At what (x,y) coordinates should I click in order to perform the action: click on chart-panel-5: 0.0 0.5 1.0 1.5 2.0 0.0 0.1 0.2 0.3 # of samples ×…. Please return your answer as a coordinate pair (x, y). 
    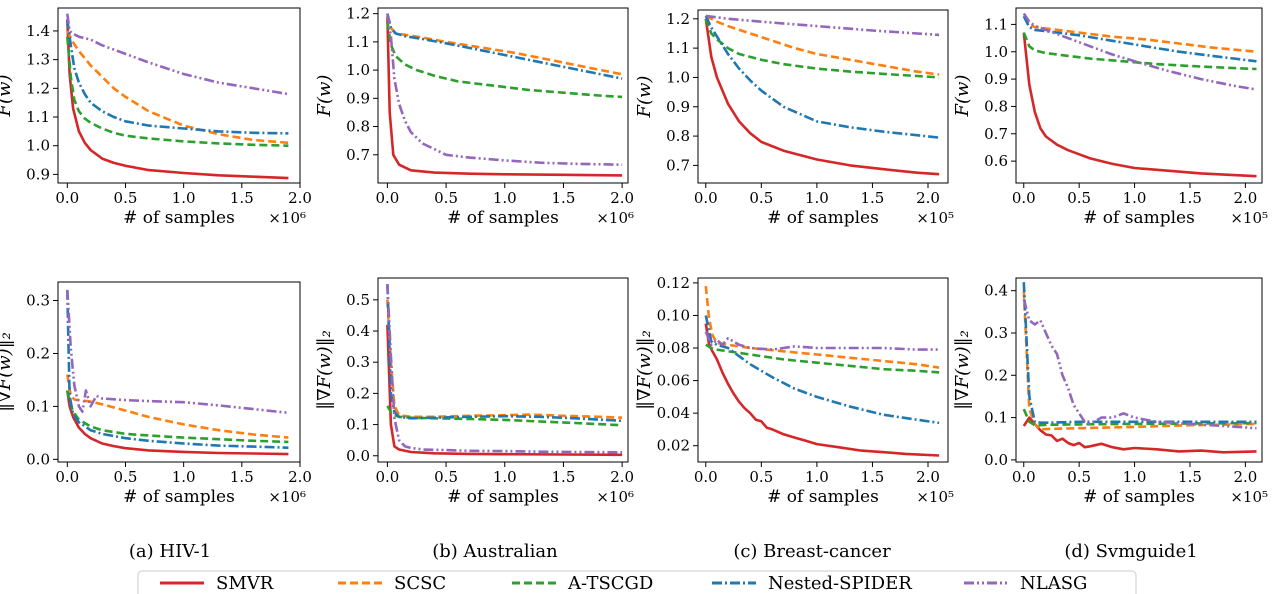
    Looking at the image, I should click on (156, 394).